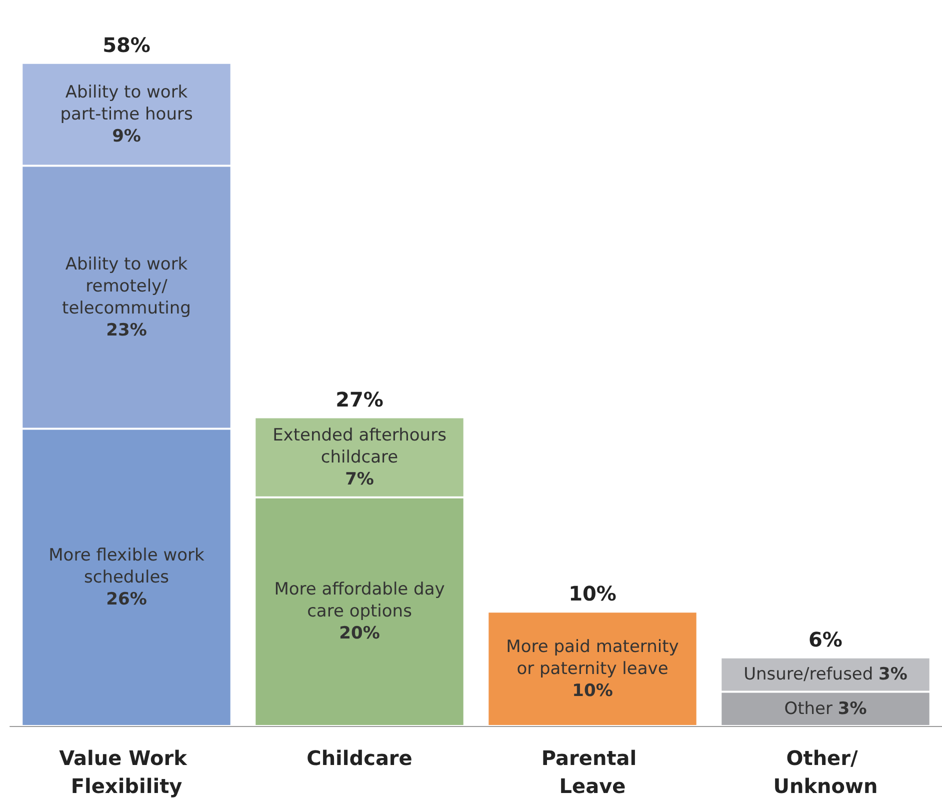 The width and height of the screenshot is (942, 800). Describe the element at coordinates (126, 44) in the screenshot. I see `total-label: 58%` at that location.